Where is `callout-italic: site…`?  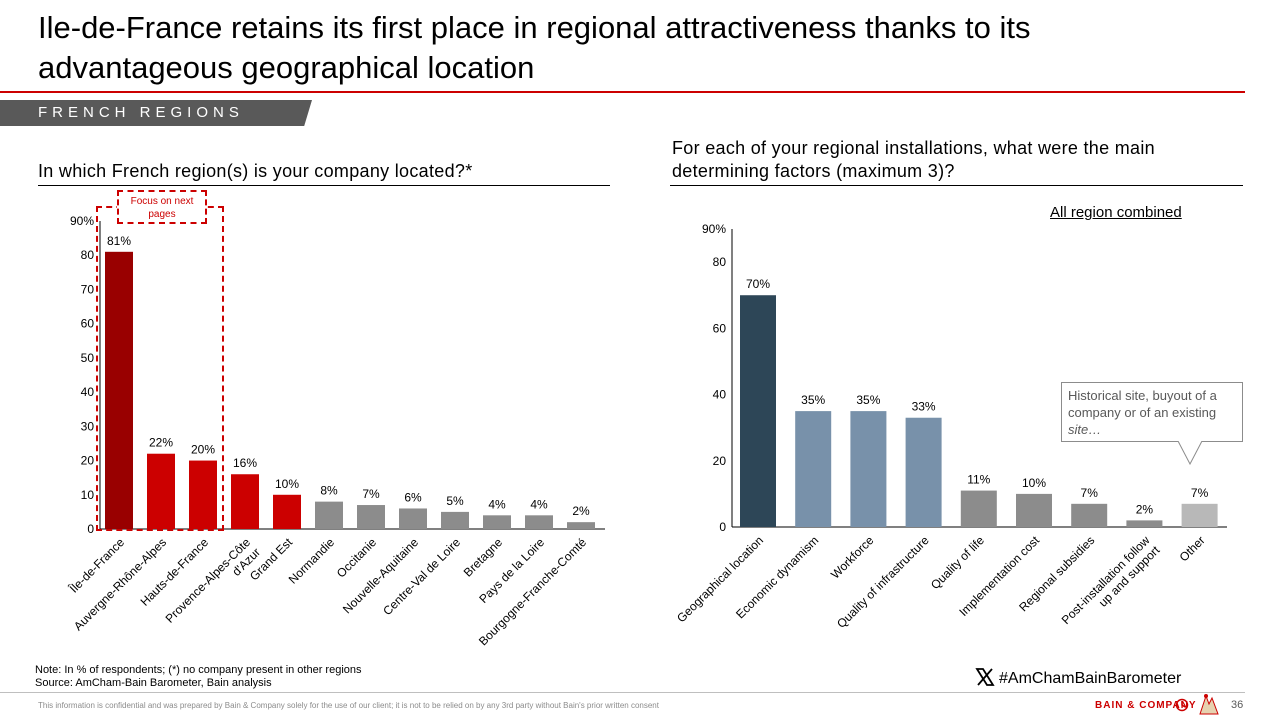 callout-italic: site… is located at coordinates (1085, 429).